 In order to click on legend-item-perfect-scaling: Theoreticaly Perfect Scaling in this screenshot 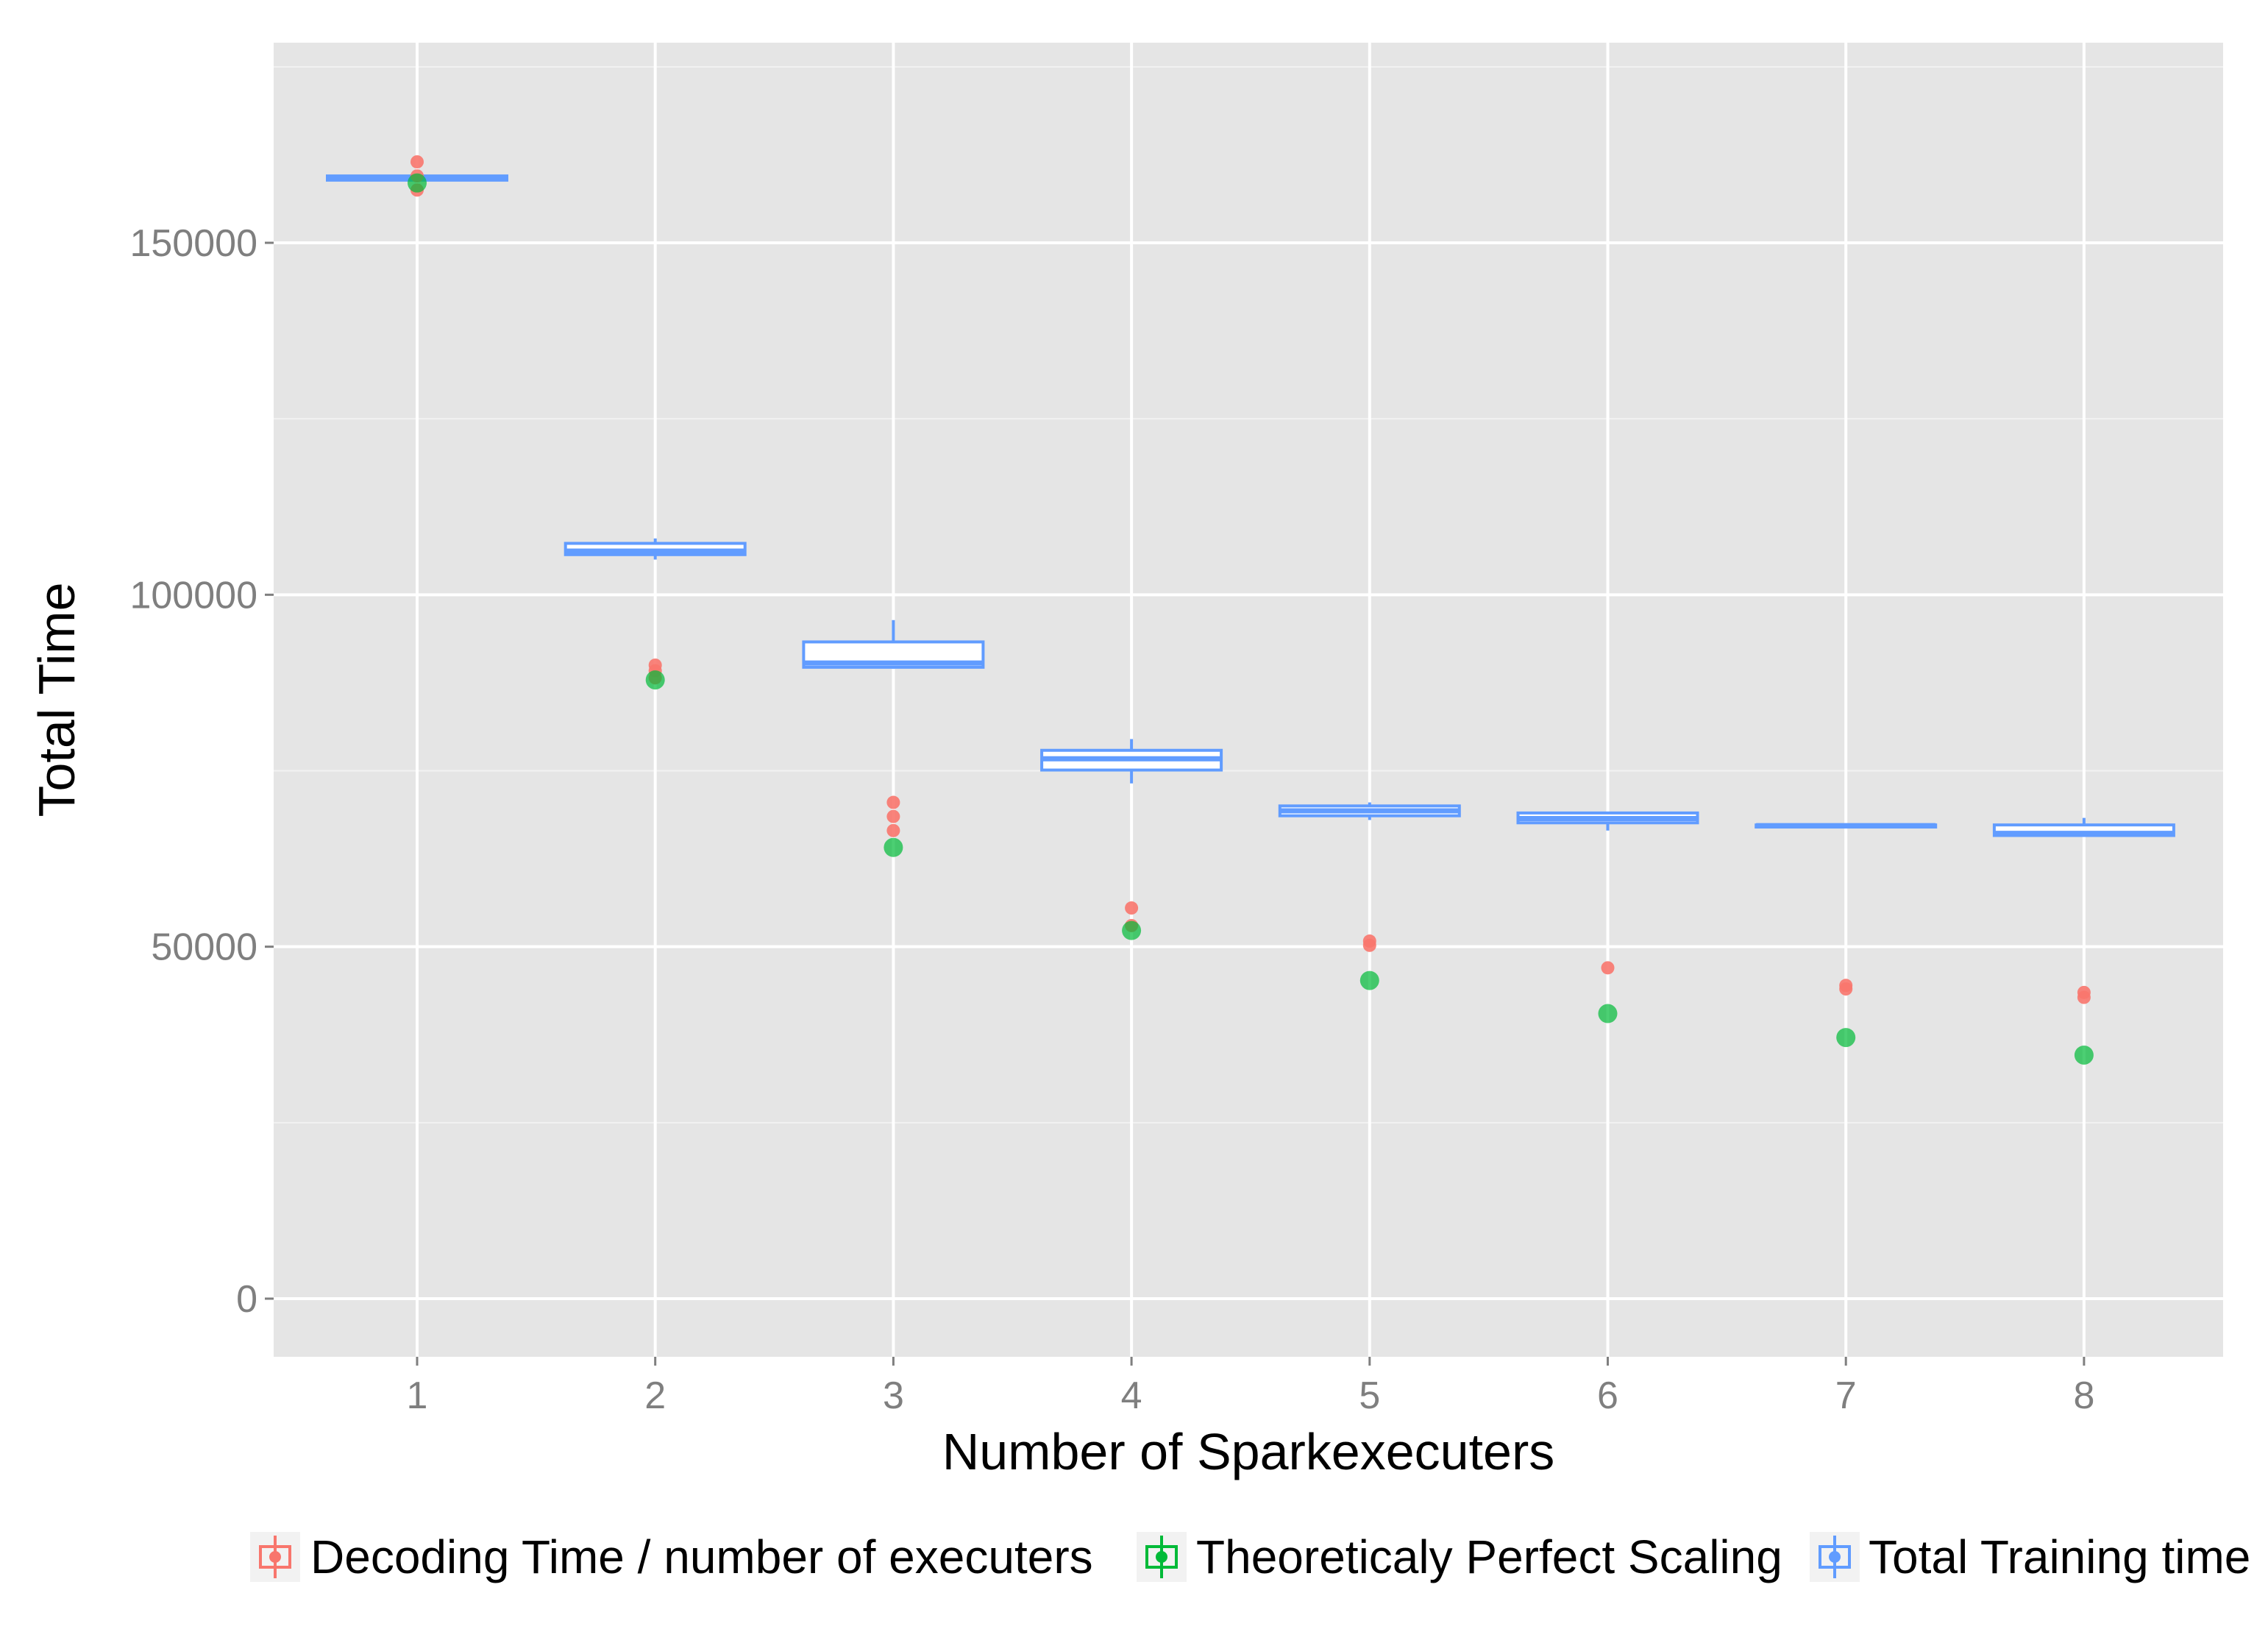, I will do `click(1460, 1557)`.